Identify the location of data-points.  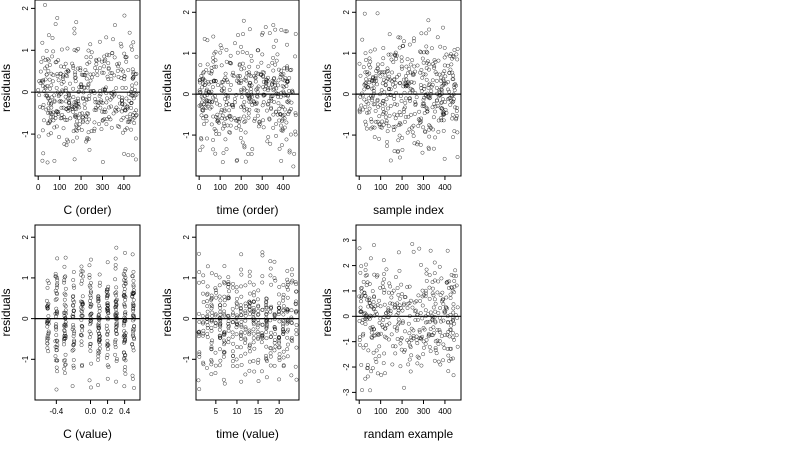
(87, 84).